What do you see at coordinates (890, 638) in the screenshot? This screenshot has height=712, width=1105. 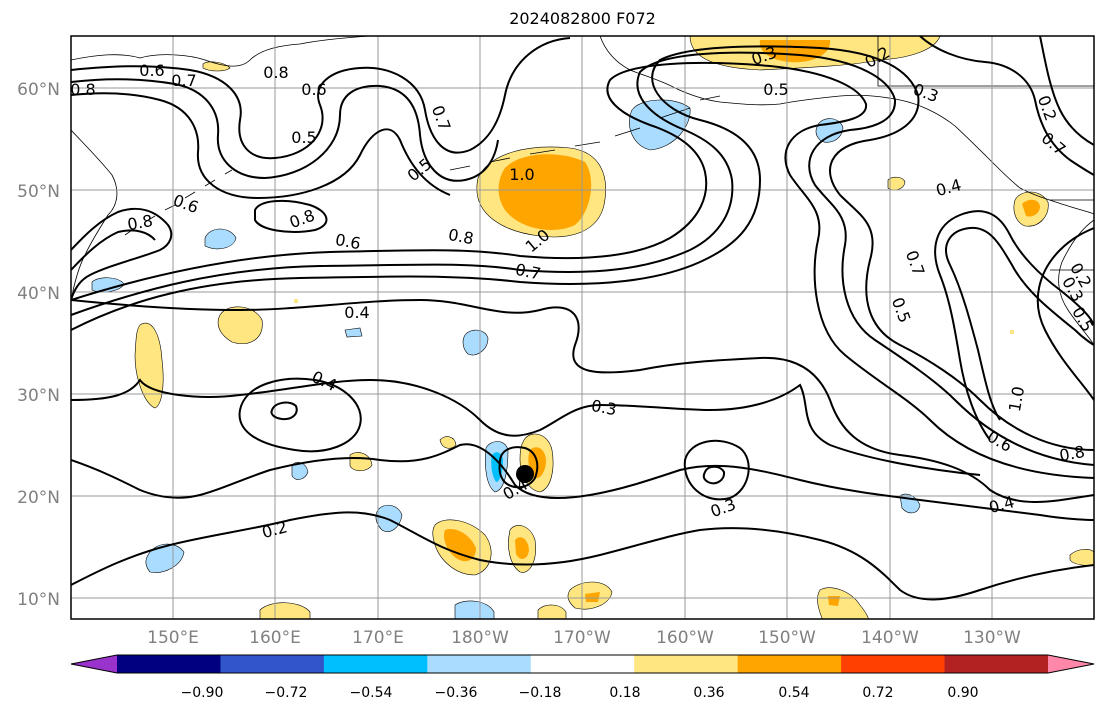 I see `lon-label: 140°W` at bounding box center [890, 638].